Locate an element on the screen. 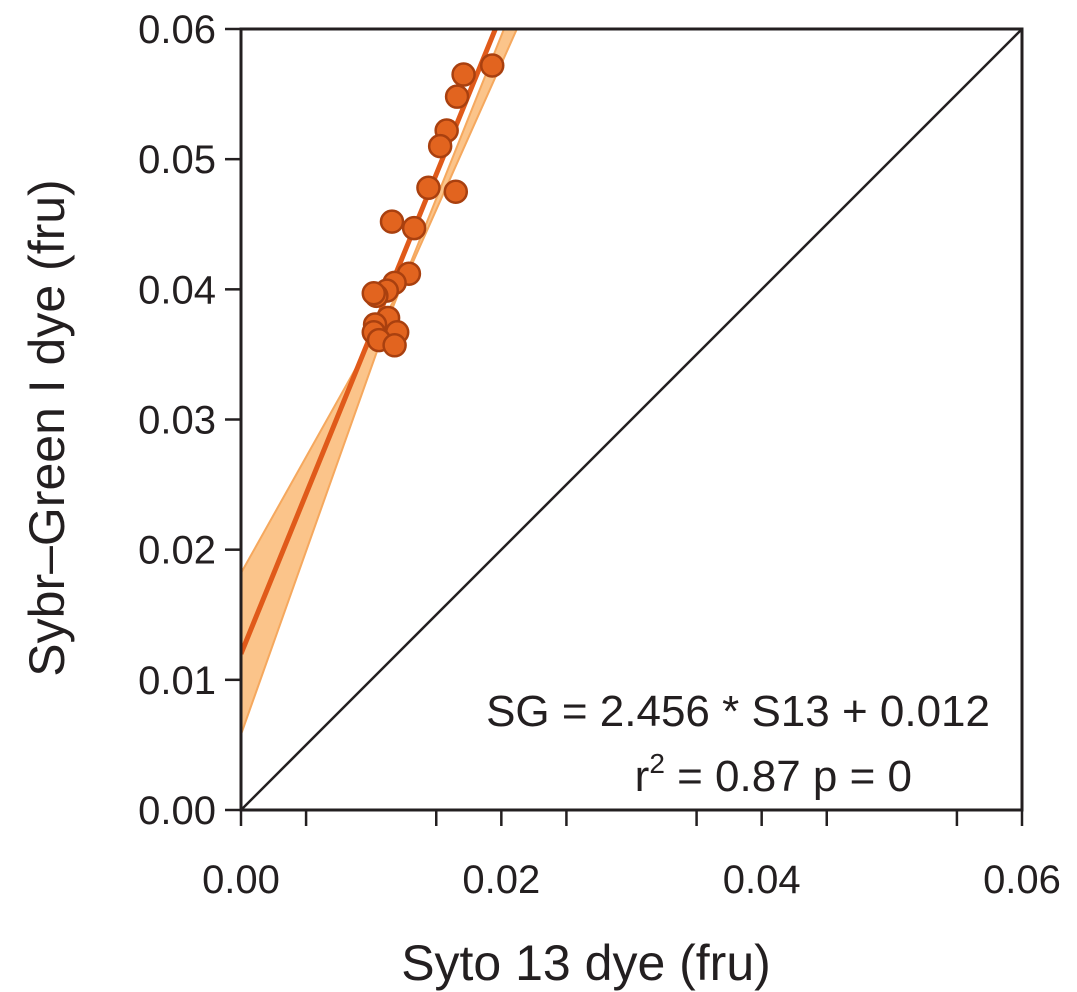 This screenshot has width=1077, height=992. y-tick-label: 0.02 is located at coordinates (177, 551).